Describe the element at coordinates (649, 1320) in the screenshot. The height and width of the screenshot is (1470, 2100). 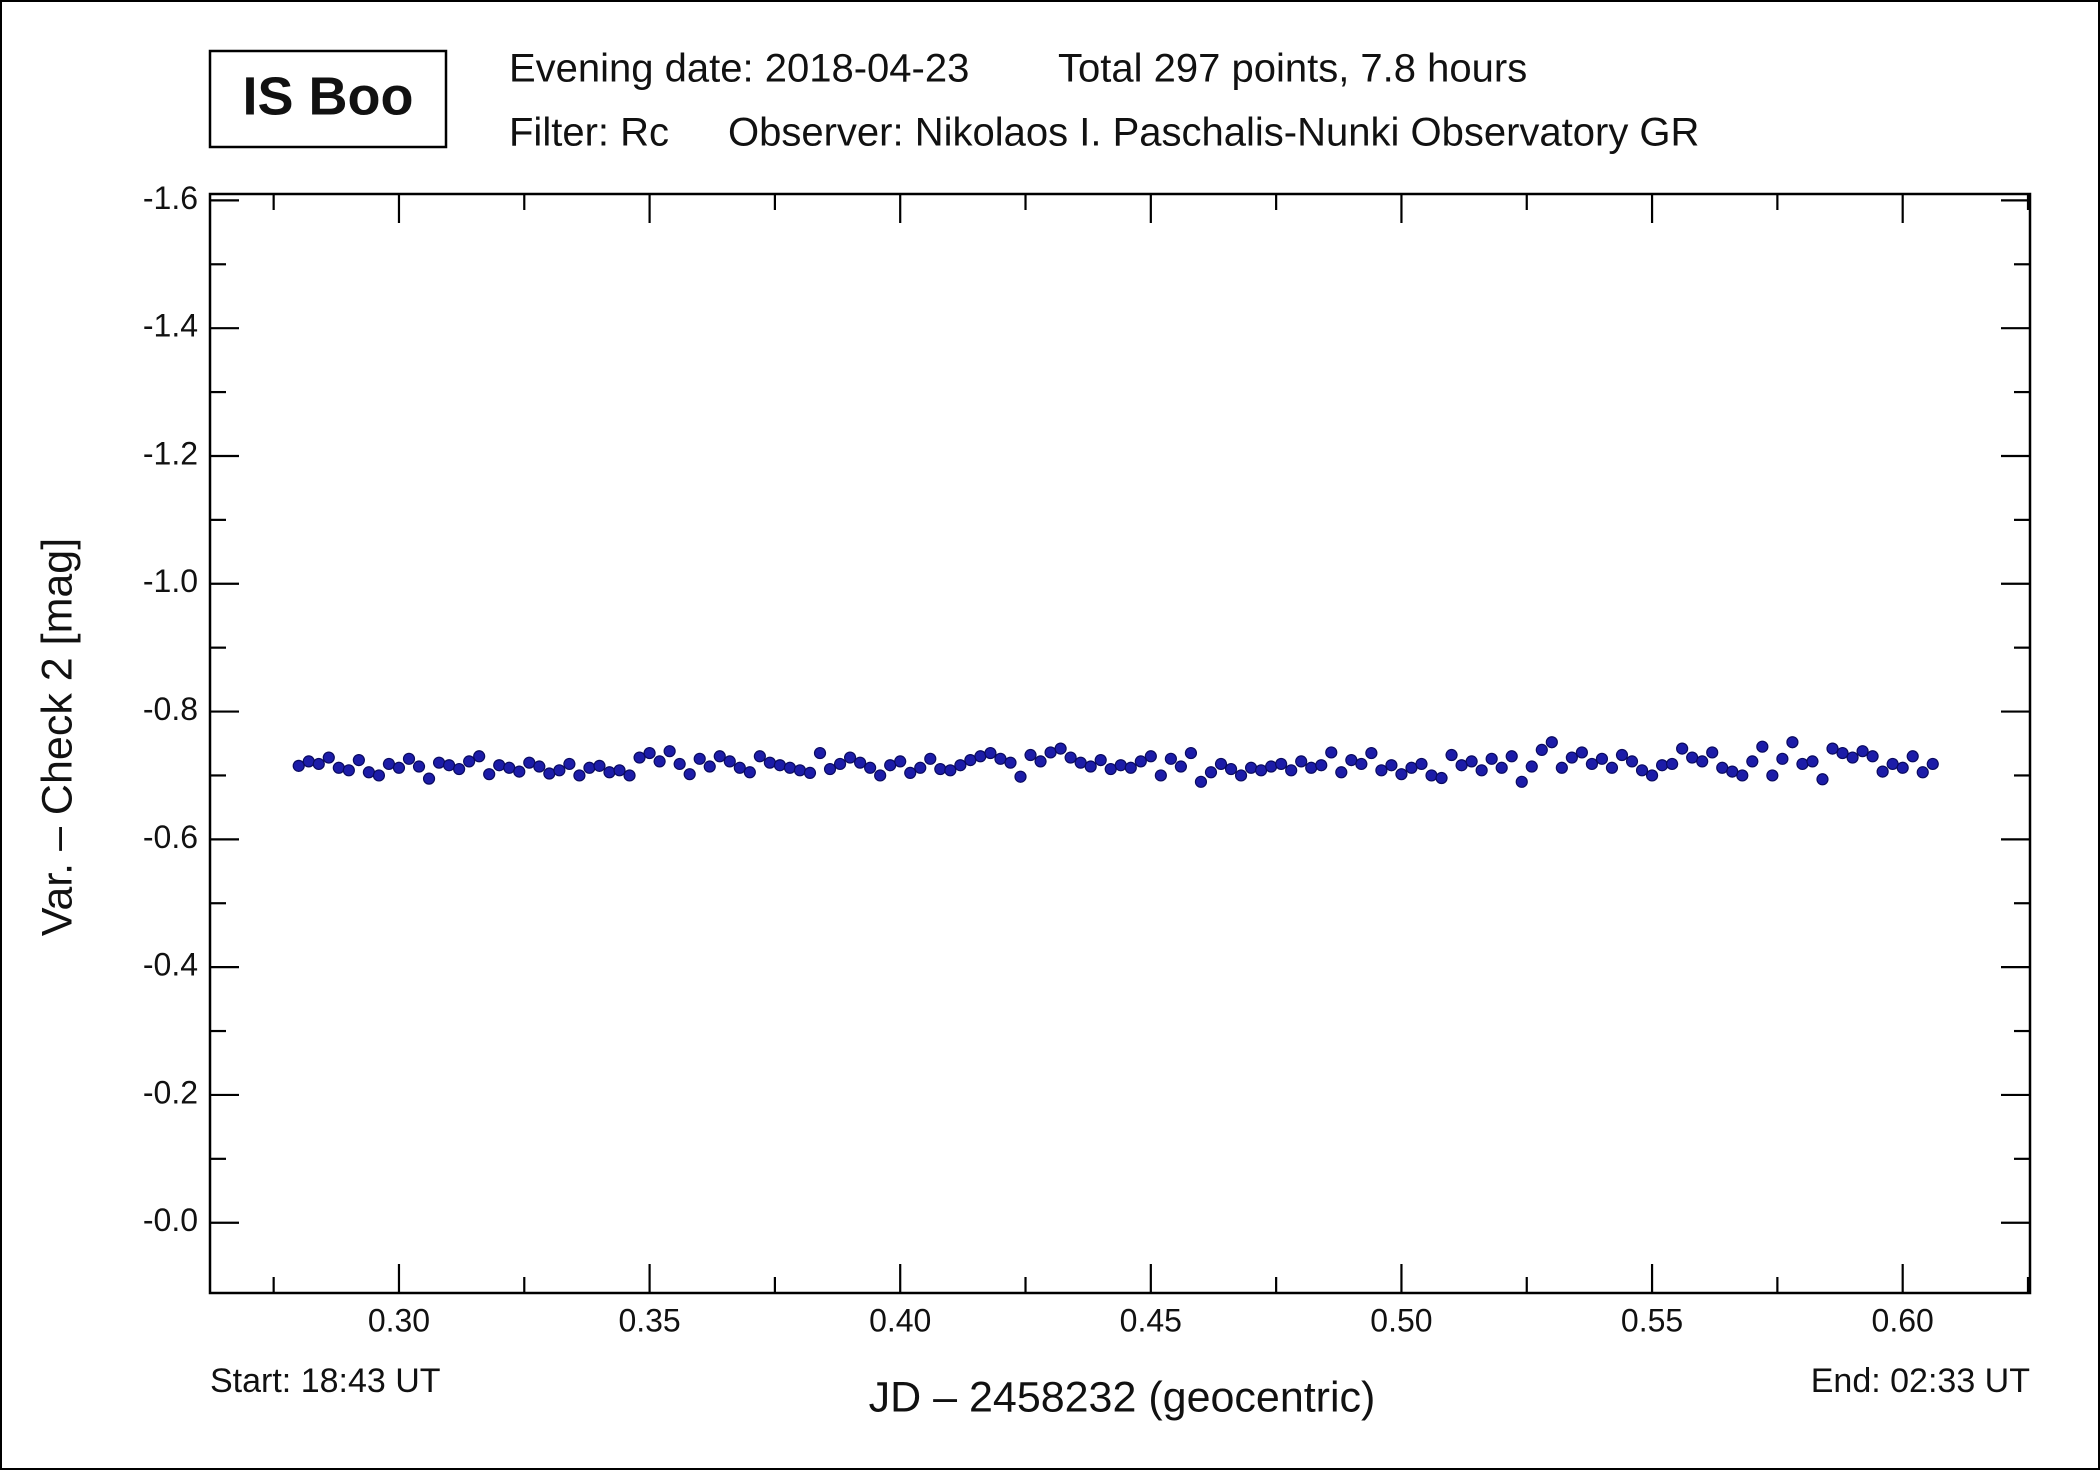
I see `x-tick-label: 0.35` at that location.